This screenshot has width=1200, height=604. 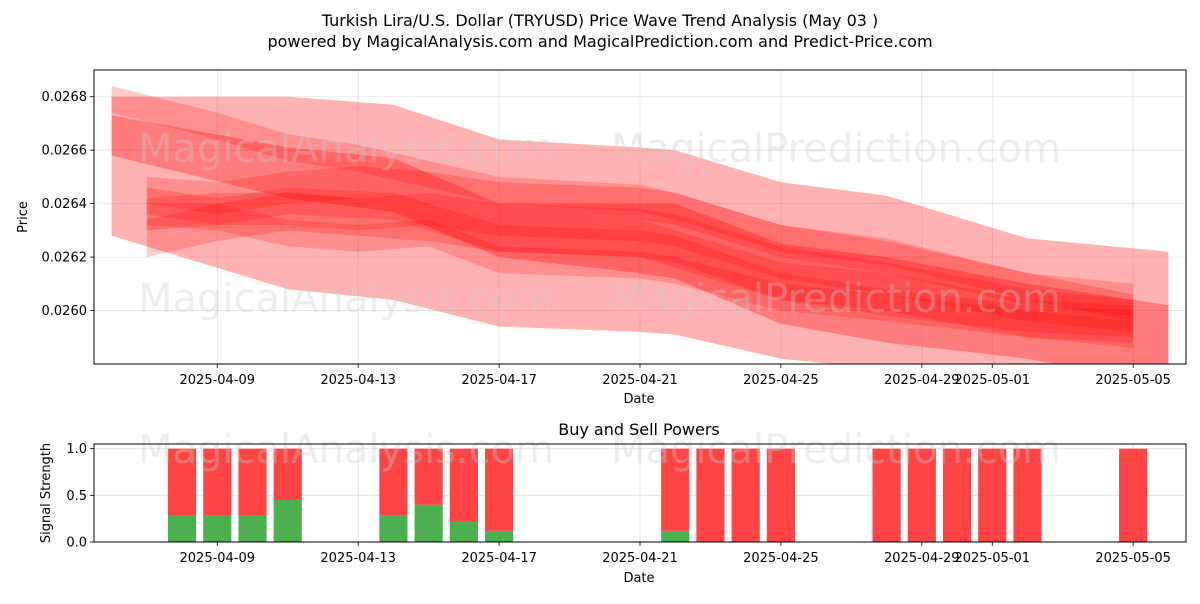 I want to click on signal-x-tick-label: 2025-04-25, so click(x=781, y=558).